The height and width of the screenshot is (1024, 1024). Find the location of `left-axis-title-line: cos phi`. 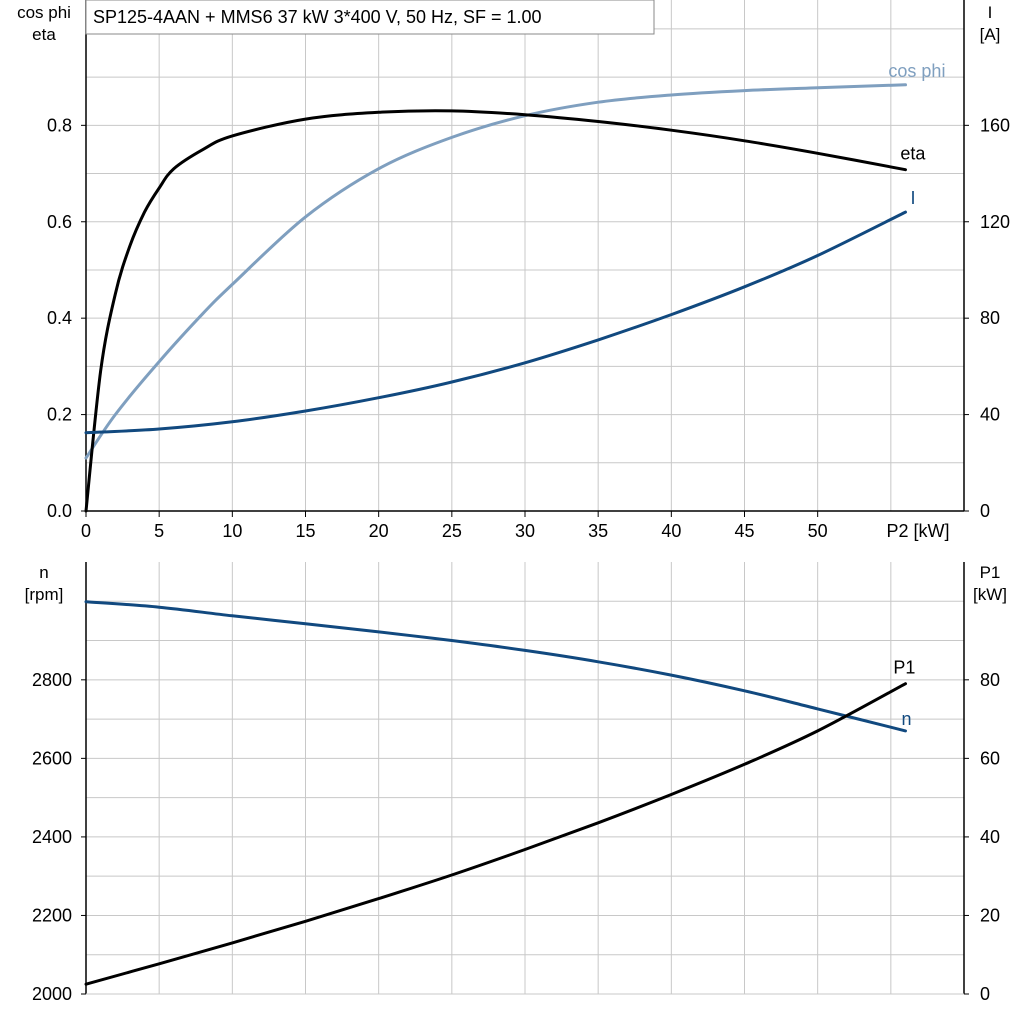

left-axis-title-line: cos phi is located at coordinates (44, 12).